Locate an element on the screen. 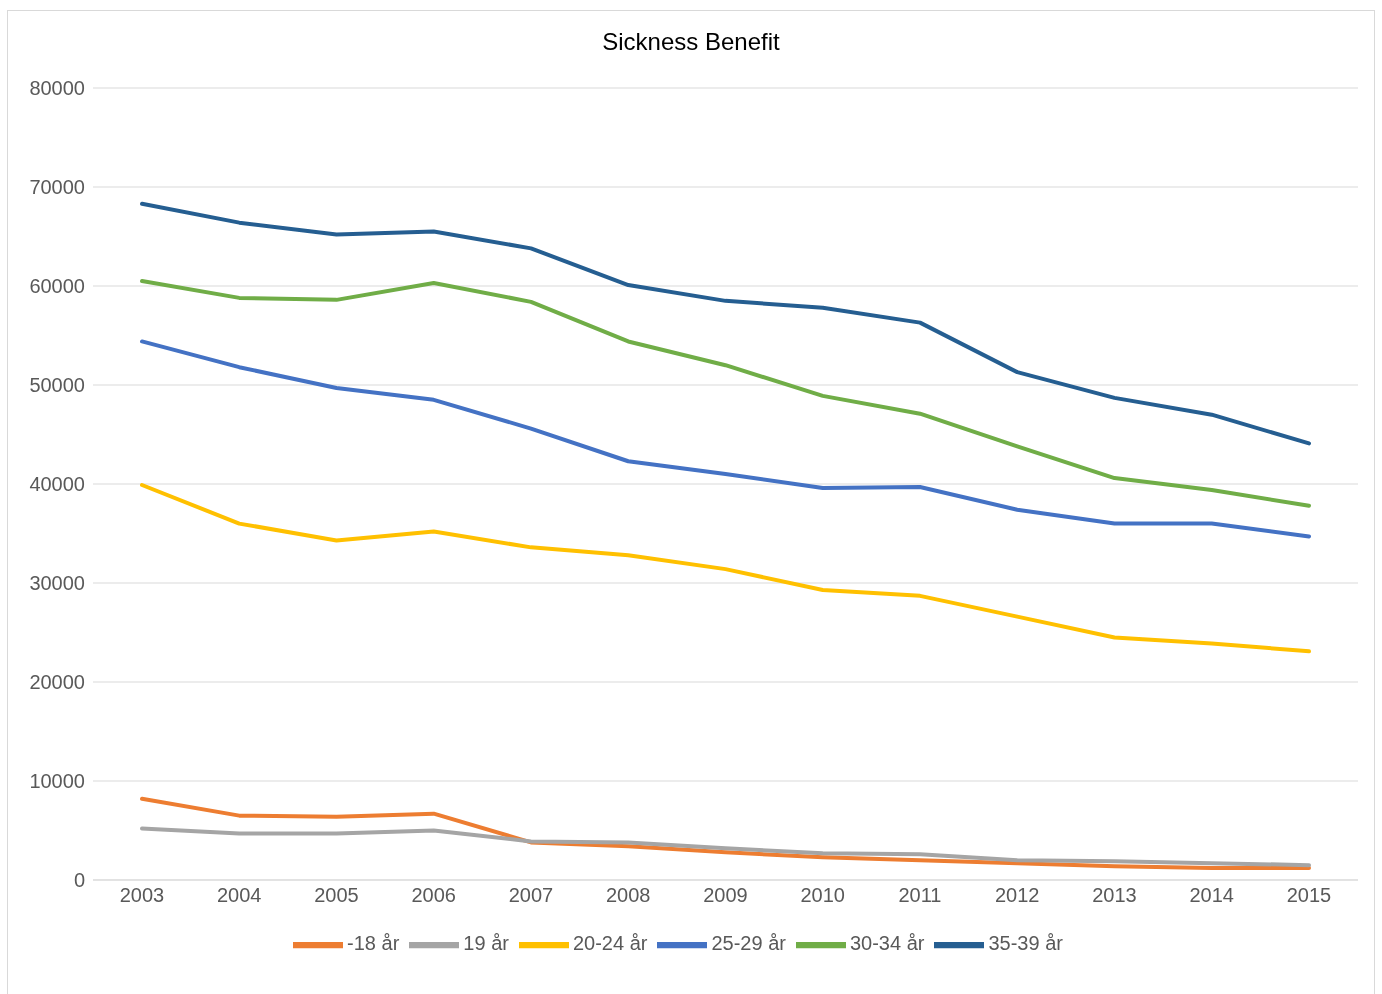 This screenshot has width=1382, height=994. legend-label: 30-34 år is located at coordinates (887, 943).